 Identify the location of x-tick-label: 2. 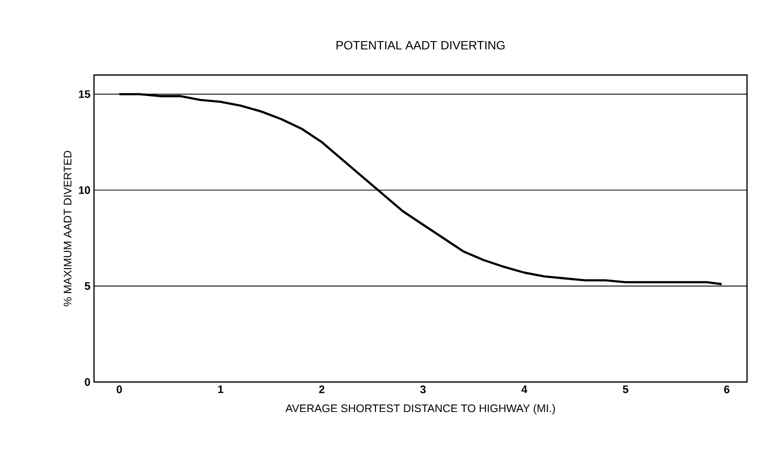
(321, 390).